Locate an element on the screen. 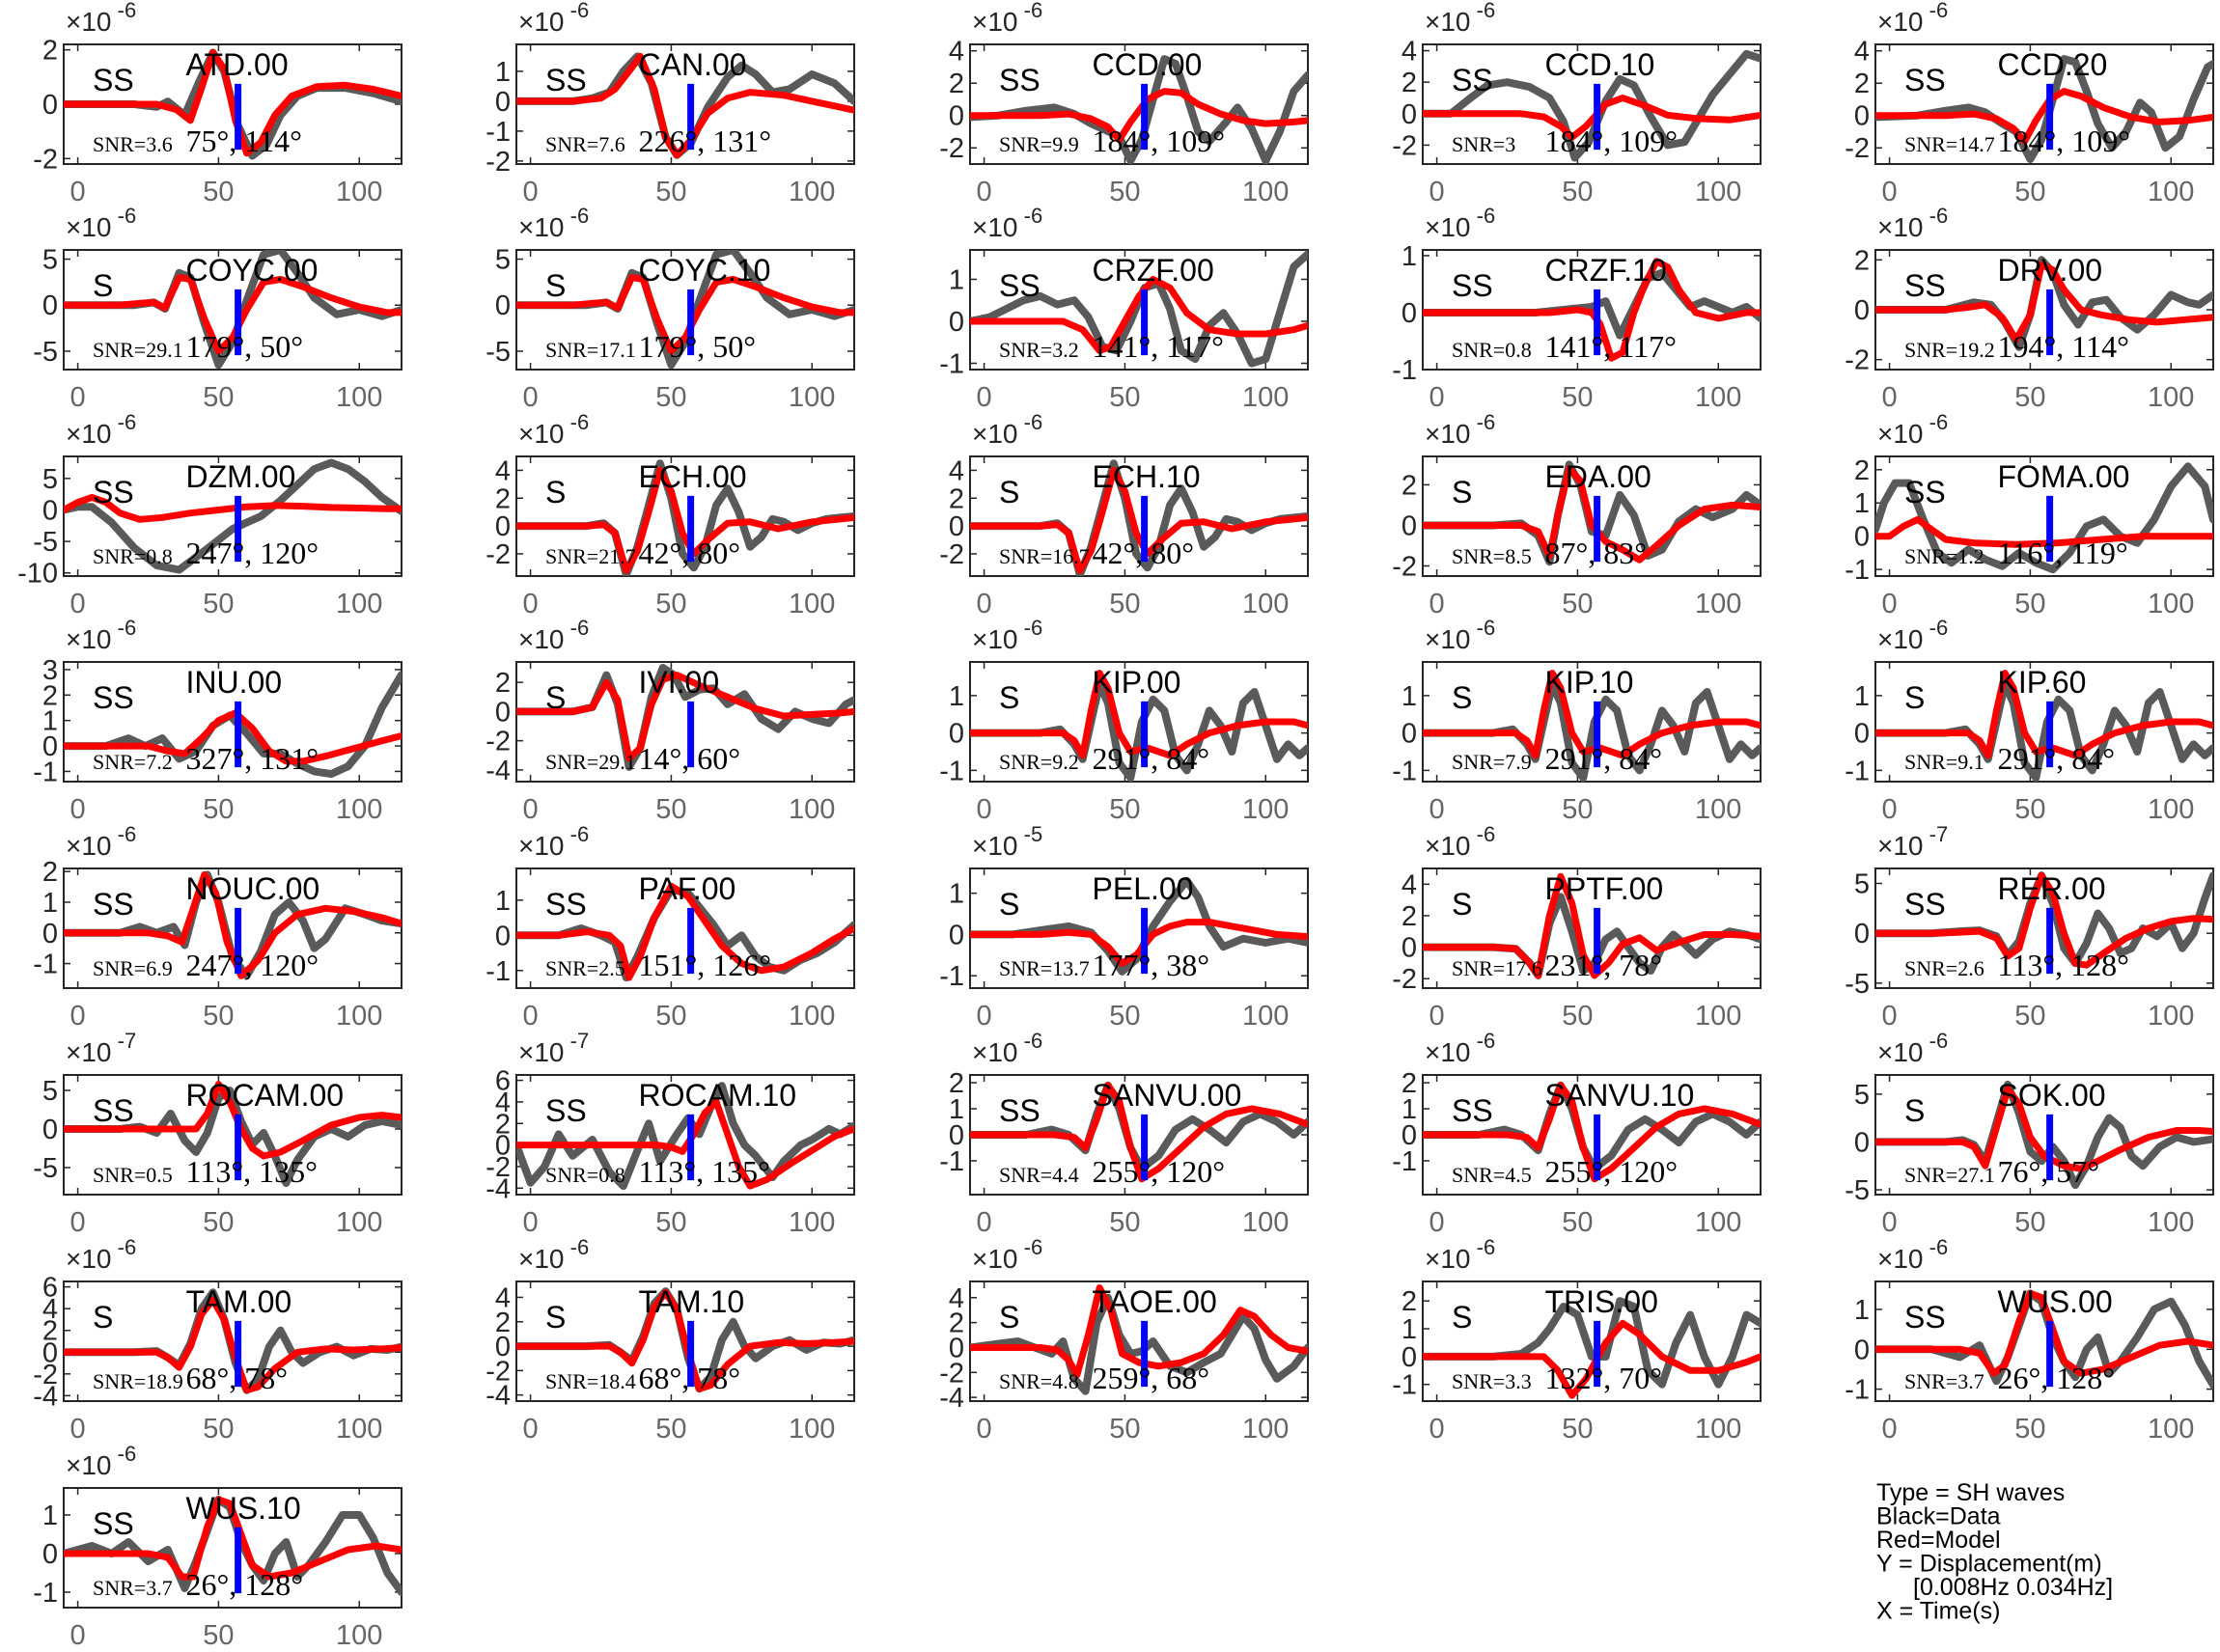  panel-kip-10: 1 0 -1 0 50 100 ×10 -6 KIP.10 S SNR=7.9 291°, 84° is located at coordinates (1577, 720).